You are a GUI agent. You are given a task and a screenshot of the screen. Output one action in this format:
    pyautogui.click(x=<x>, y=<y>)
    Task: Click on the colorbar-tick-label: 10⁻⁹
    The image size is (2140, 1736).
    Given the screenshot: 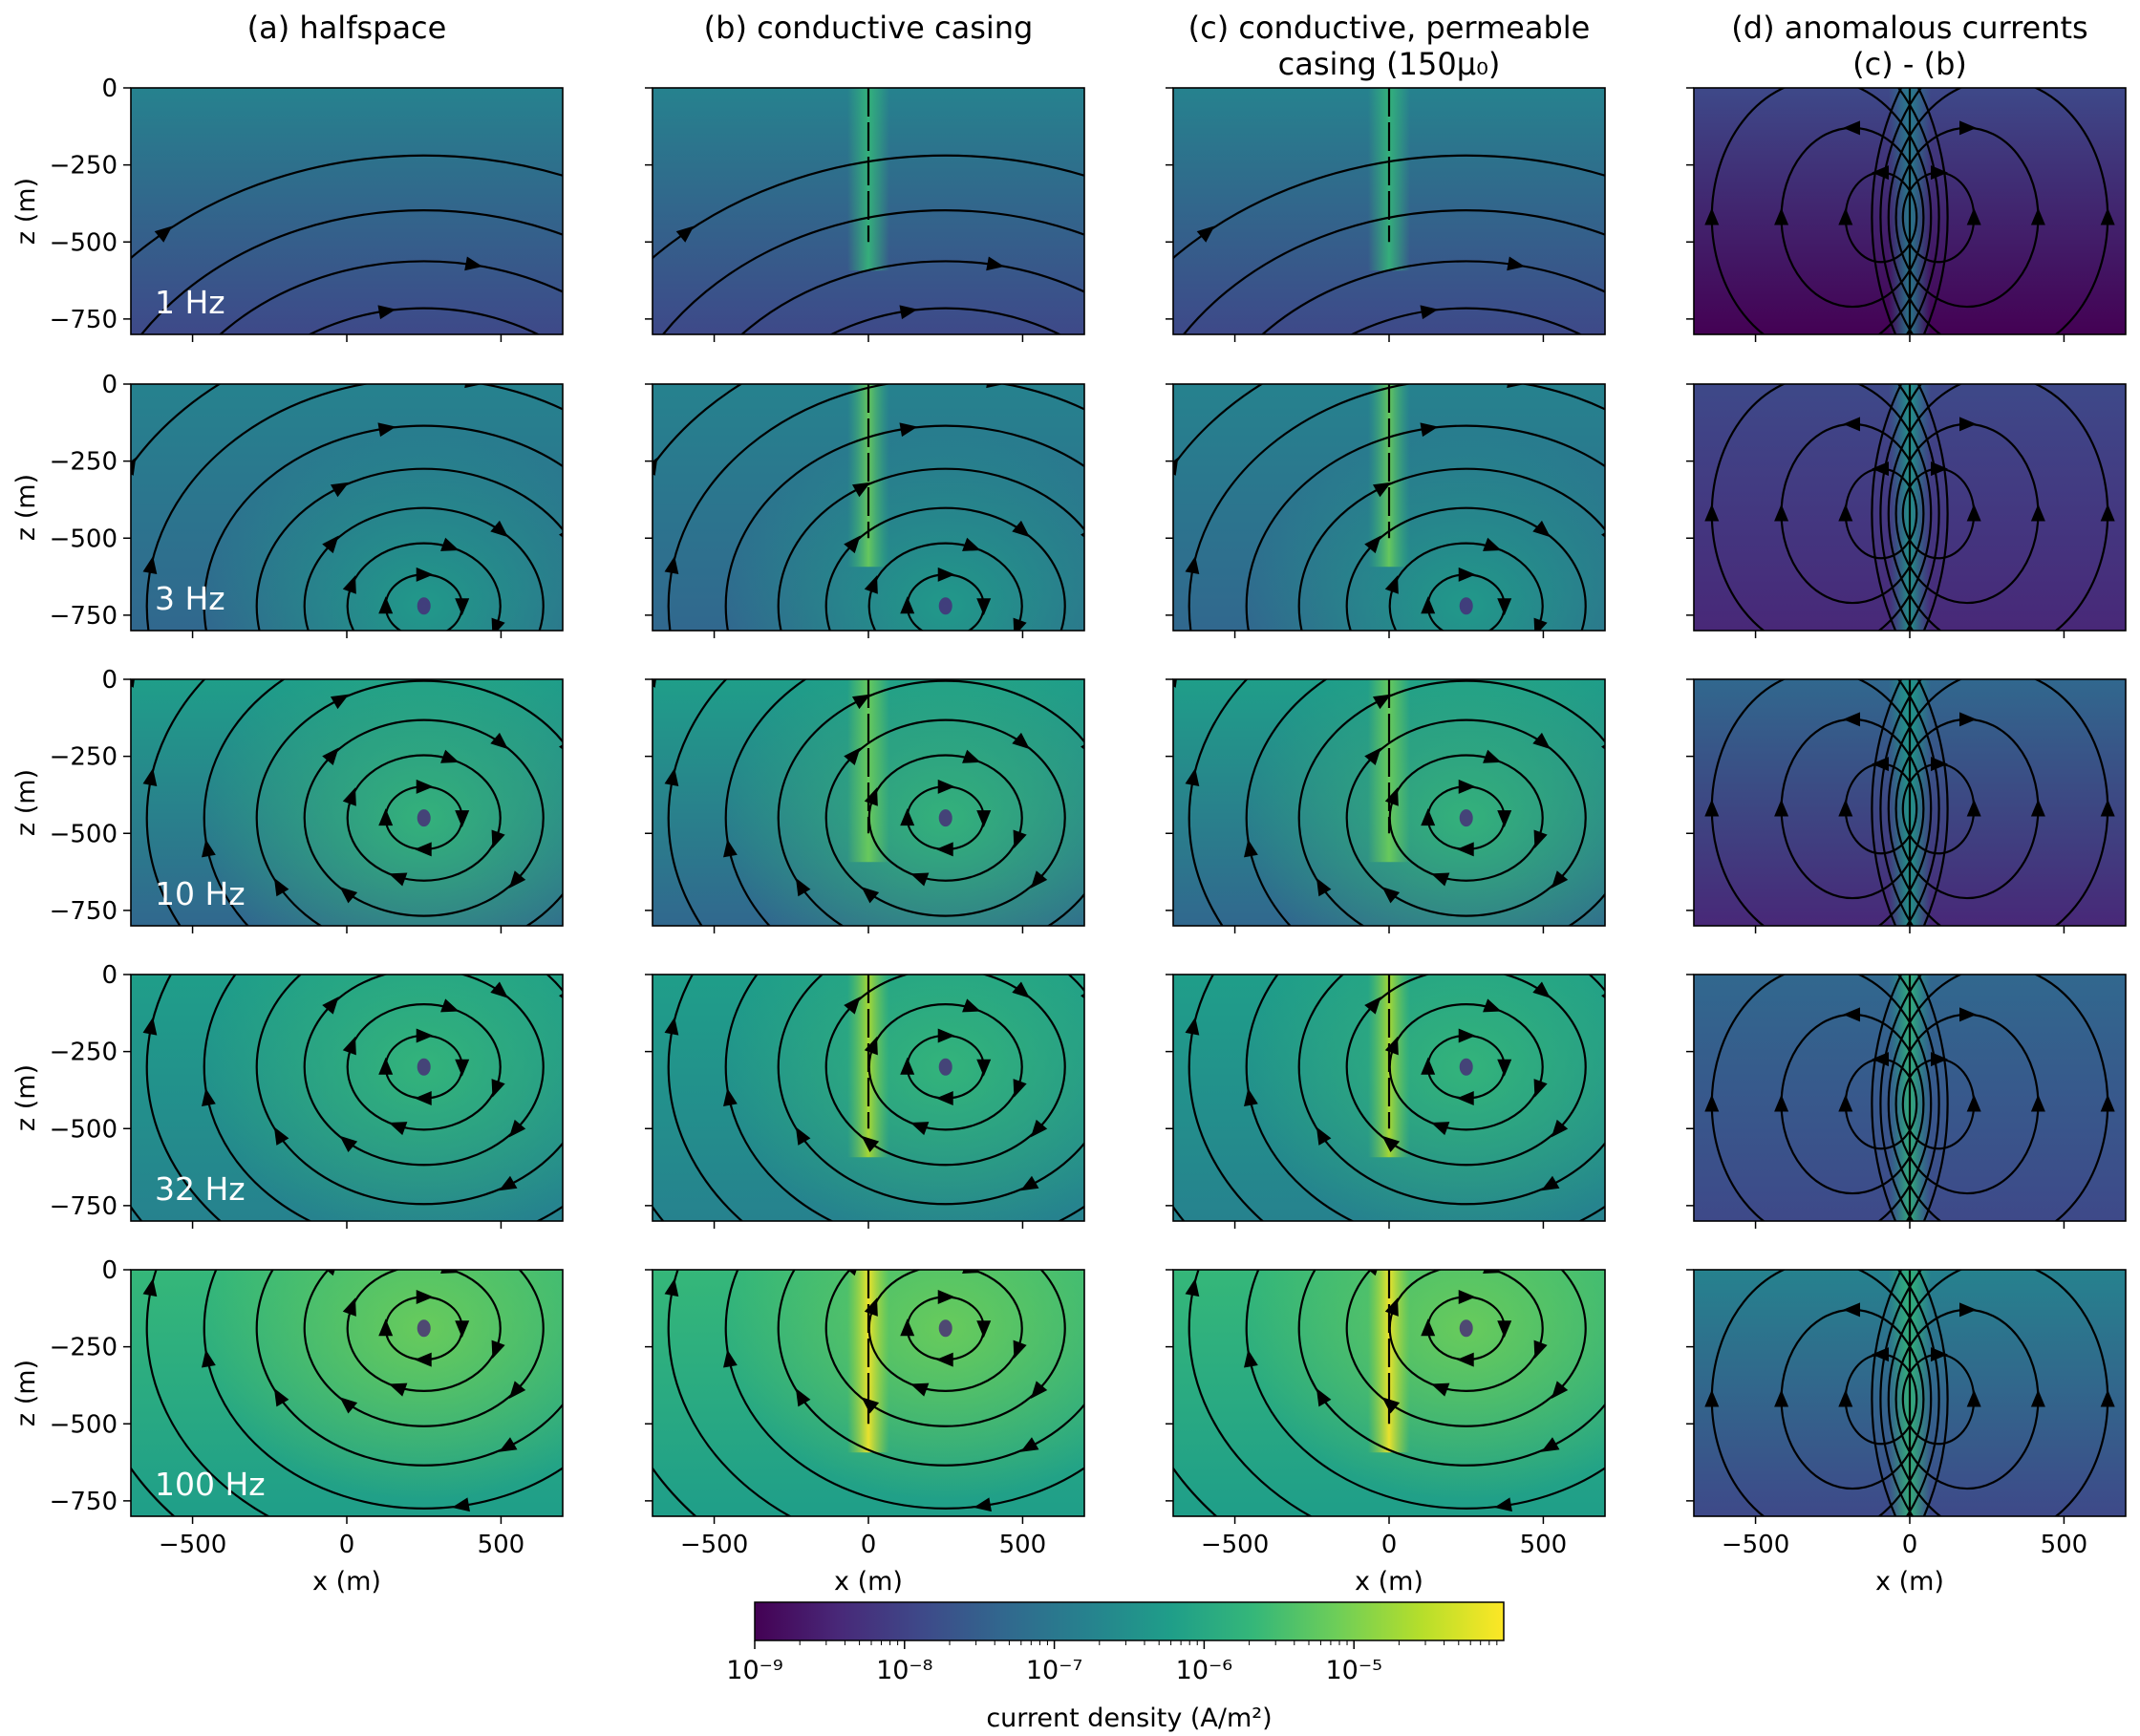 What is the action you would take?
    pyautogui.click(x=754, y=1670)
    